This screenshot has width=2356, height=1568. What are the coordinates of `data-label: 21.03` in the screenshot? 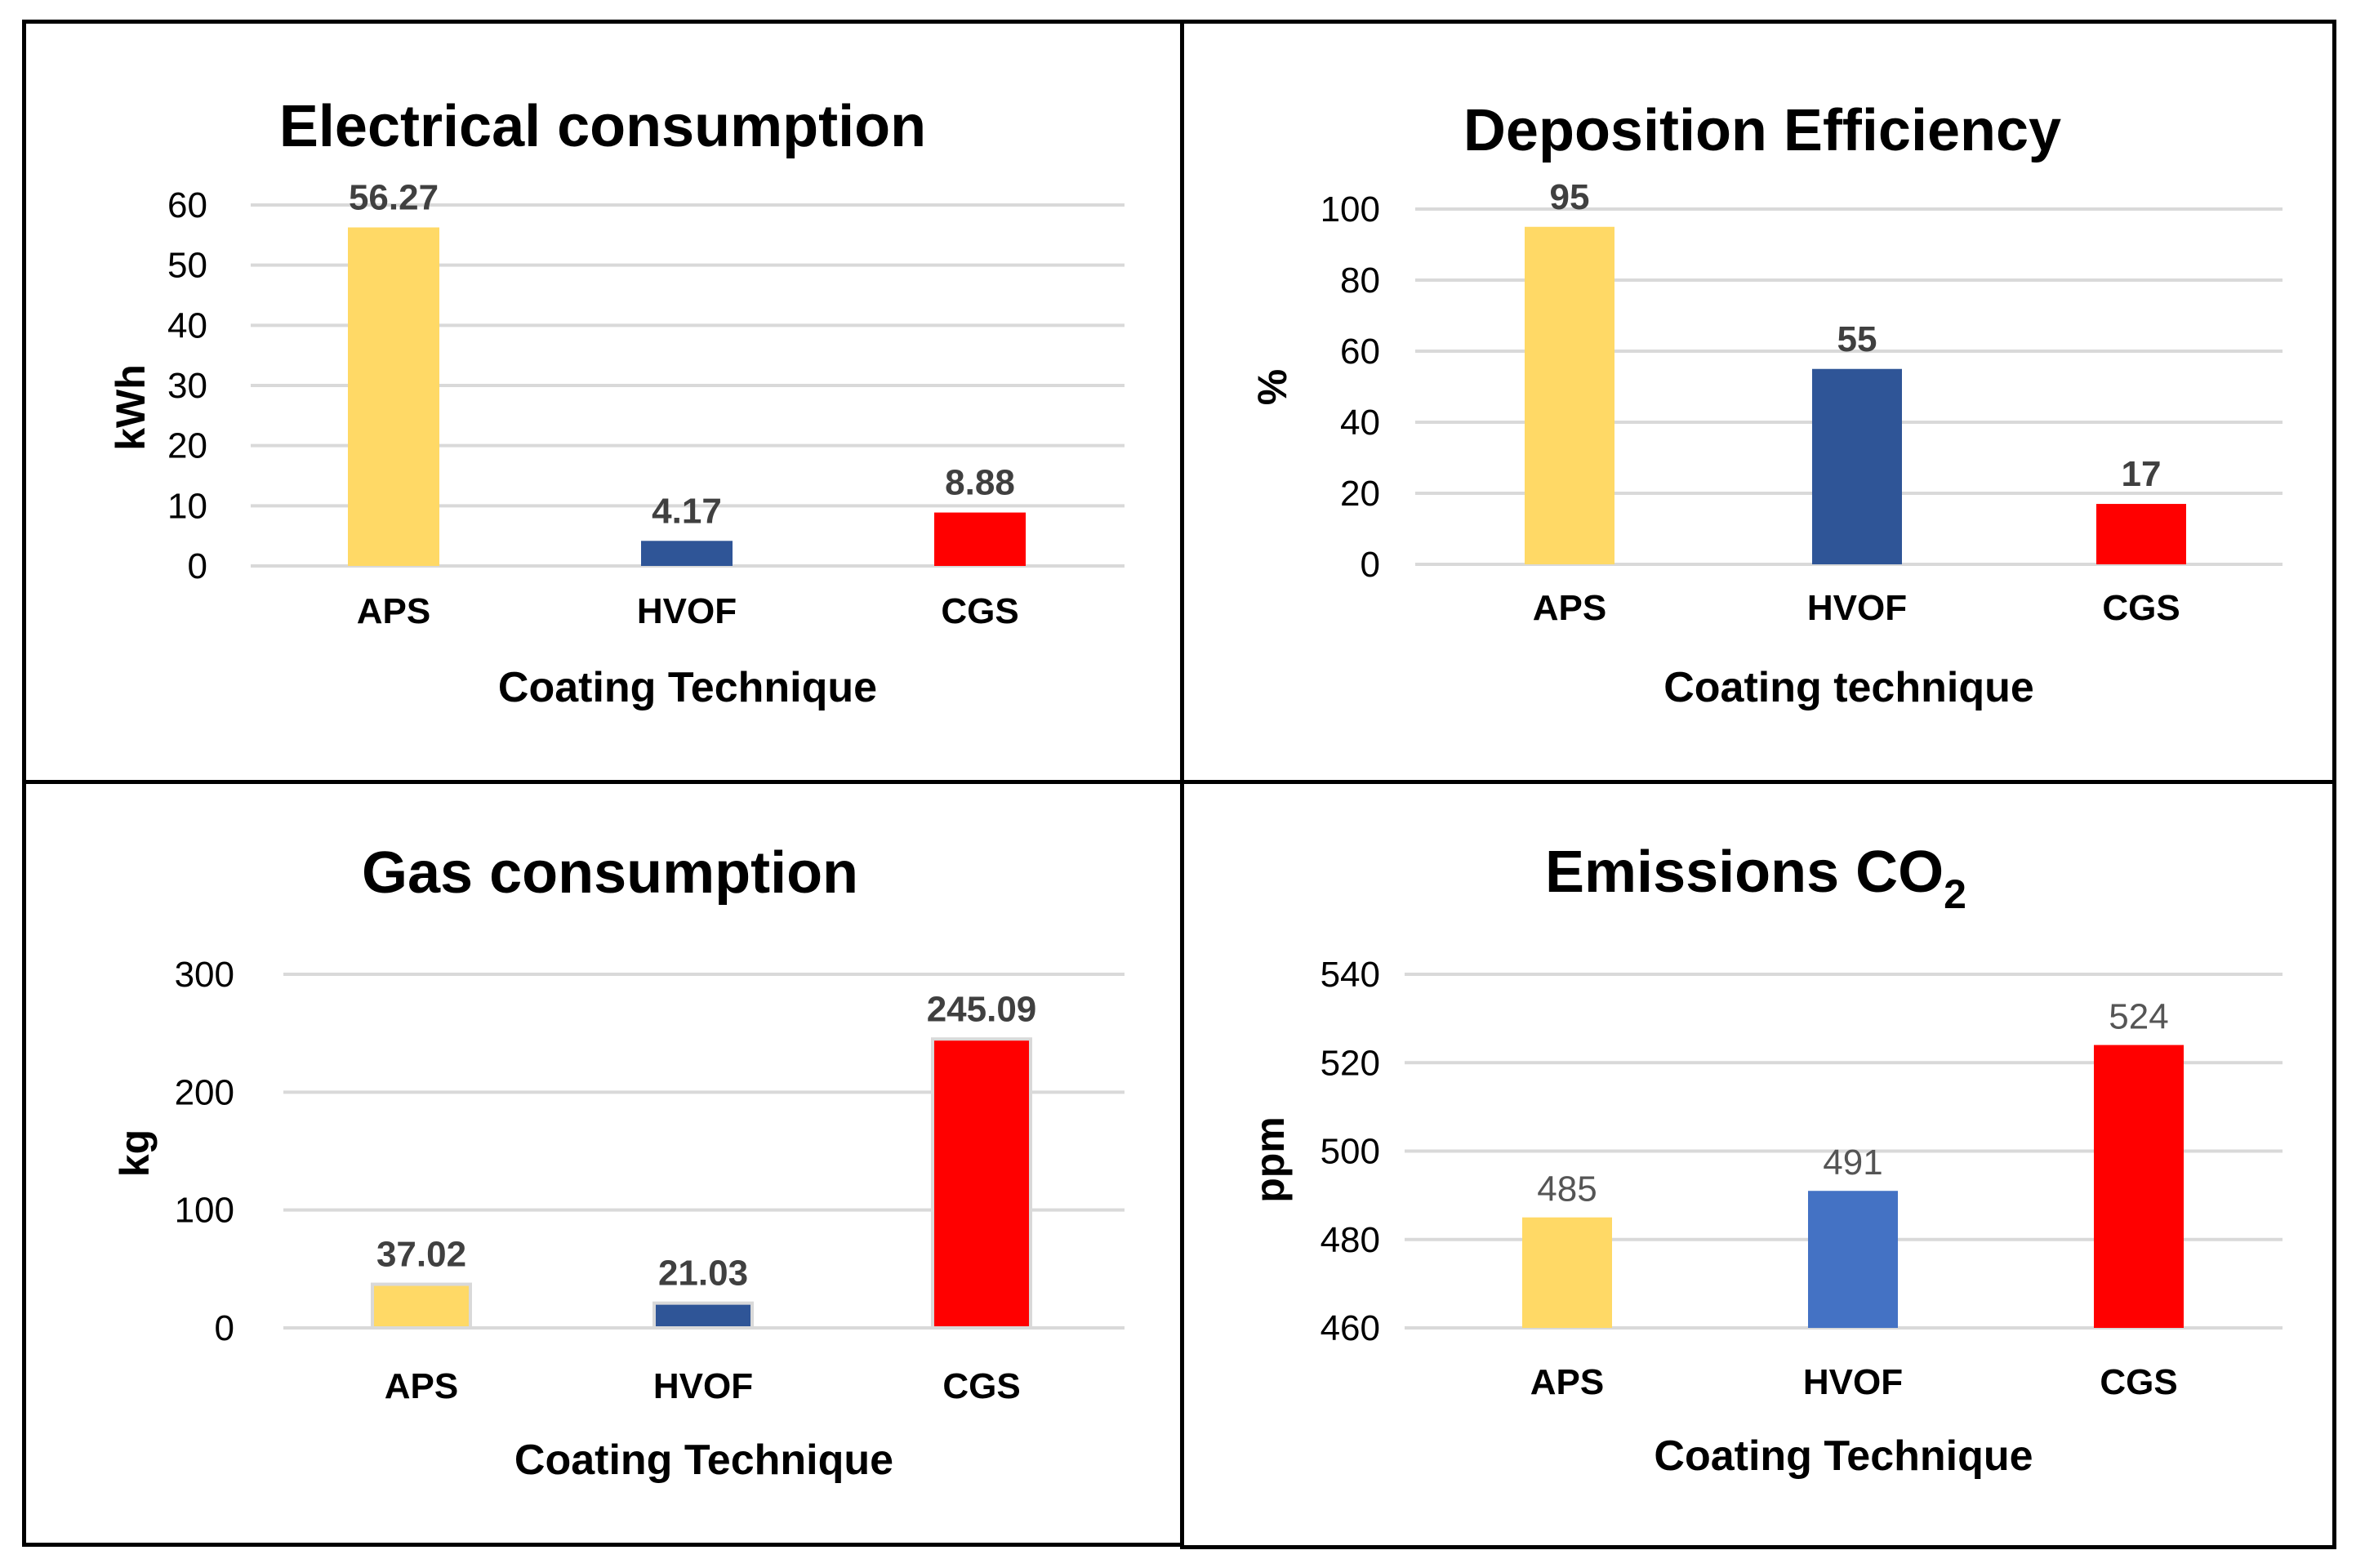 It's located at (703, 1274).